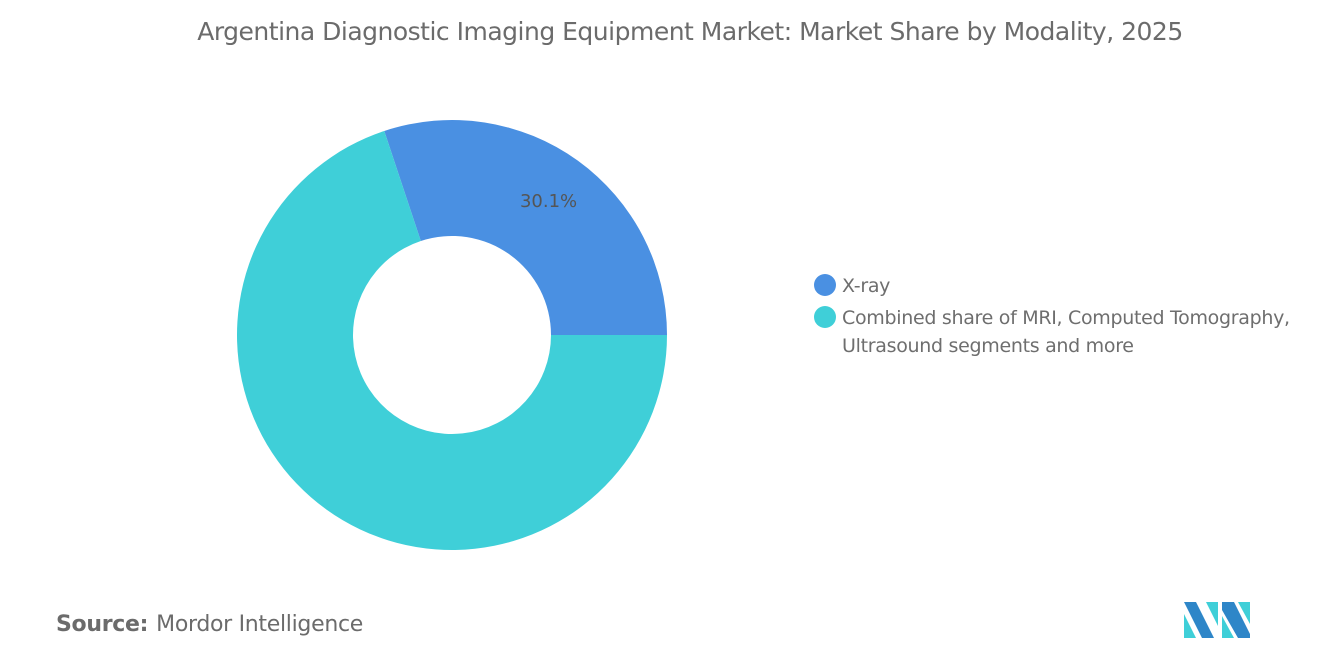  What do you see at coordinates (1058, 286) in the screenshot?
I see `legend-item-xray: X-ray` at bounding box center [1058, 286].